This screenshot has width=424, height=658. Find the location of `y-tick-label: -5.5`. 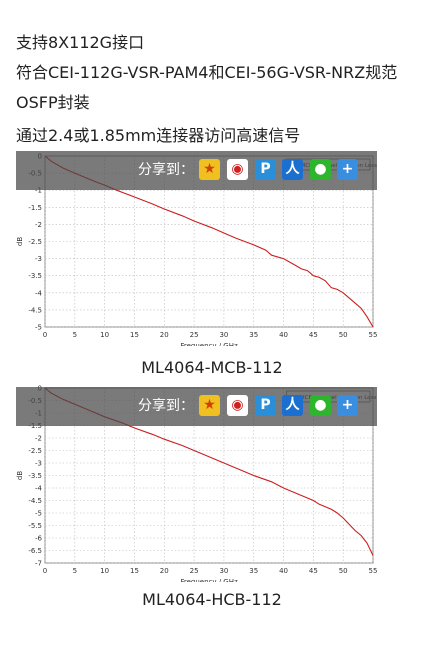

y-tick-label: -5.5 is located at coordinates (35, 526).